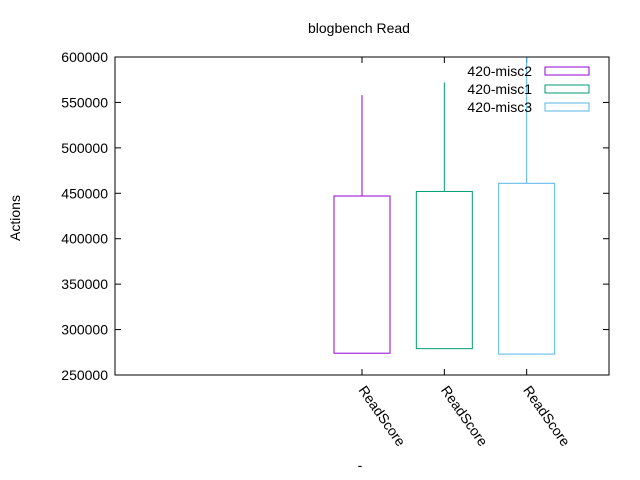 The width and height of the screenshot is (640, 480). I want to click on y-tick-label: 600000, so click(84, 57).